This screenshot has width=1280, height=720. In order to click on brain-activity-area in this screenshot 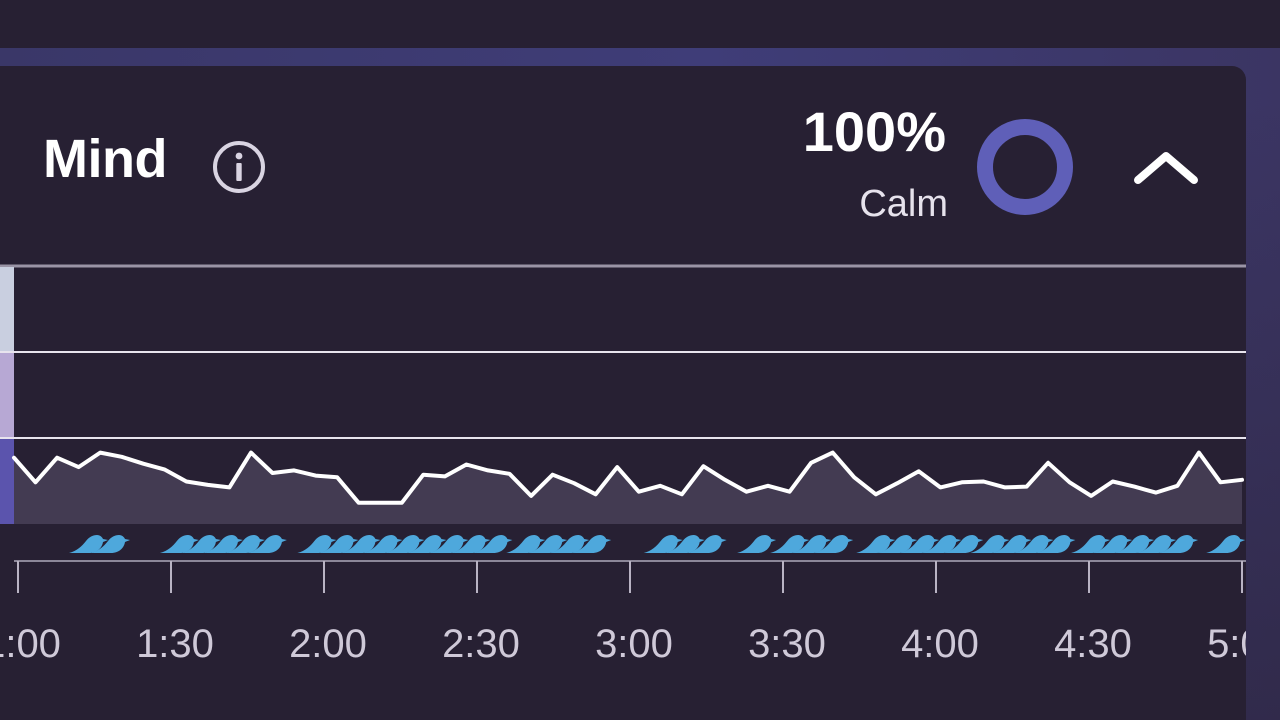, I will do `click(628, 488)`.